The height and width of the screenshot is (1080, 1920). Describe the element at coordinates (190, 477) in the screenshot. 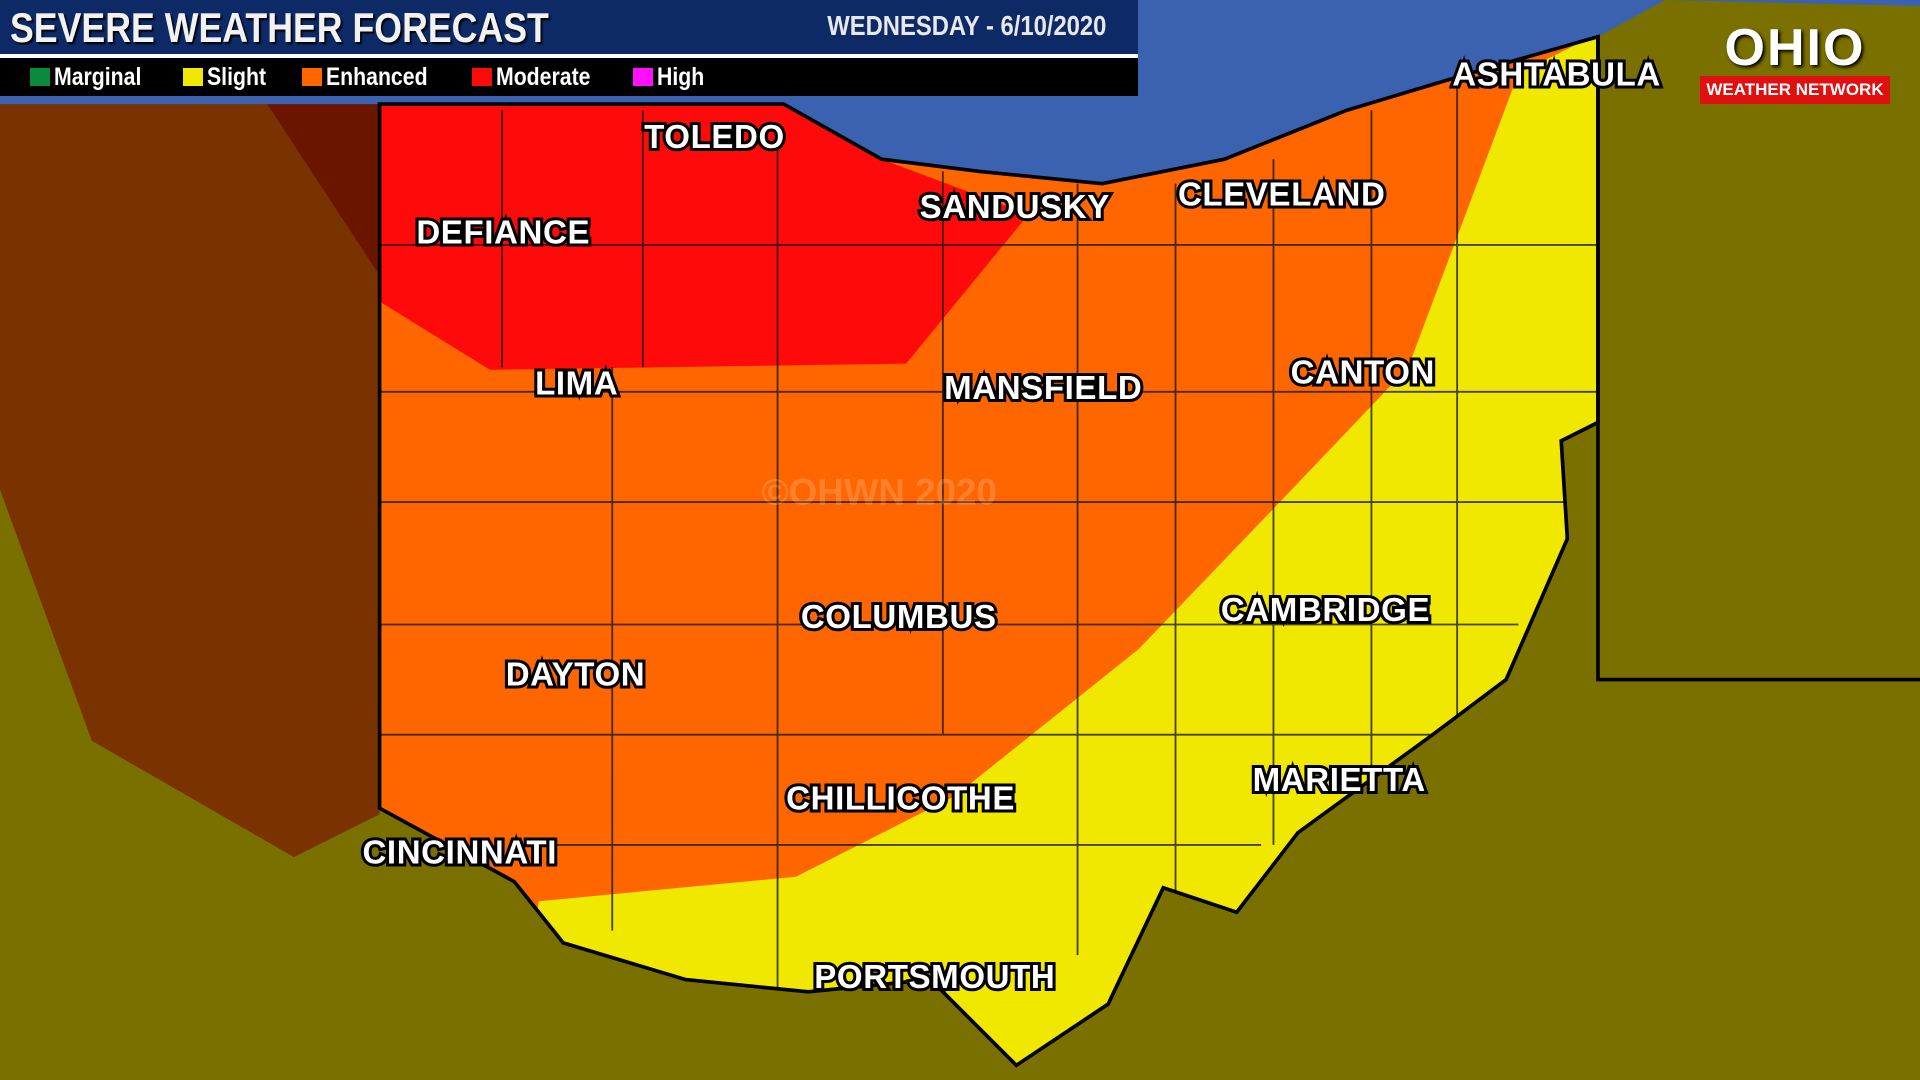

I see `indiana-enhanced-area` at that location.